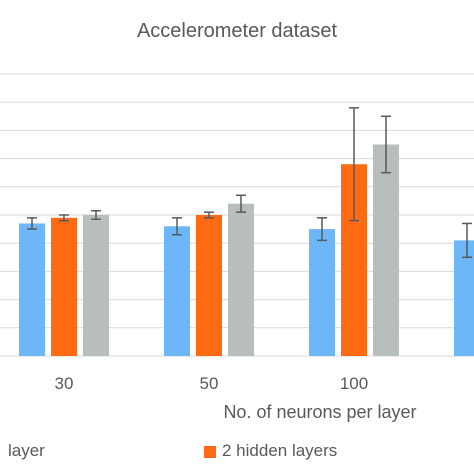 Image resolution: width=474 pixels, height=474 pixels. I want to click on chart-title: Accelerometer dataset, so click(237, 31).